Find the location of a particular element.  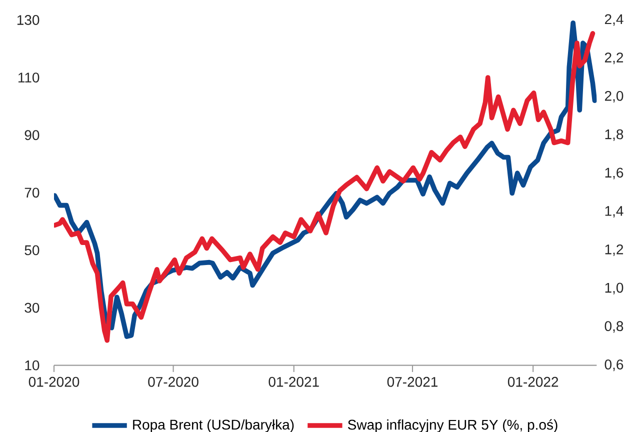

y2-tick-label: 1,4 is located at coordinates (614, 212).